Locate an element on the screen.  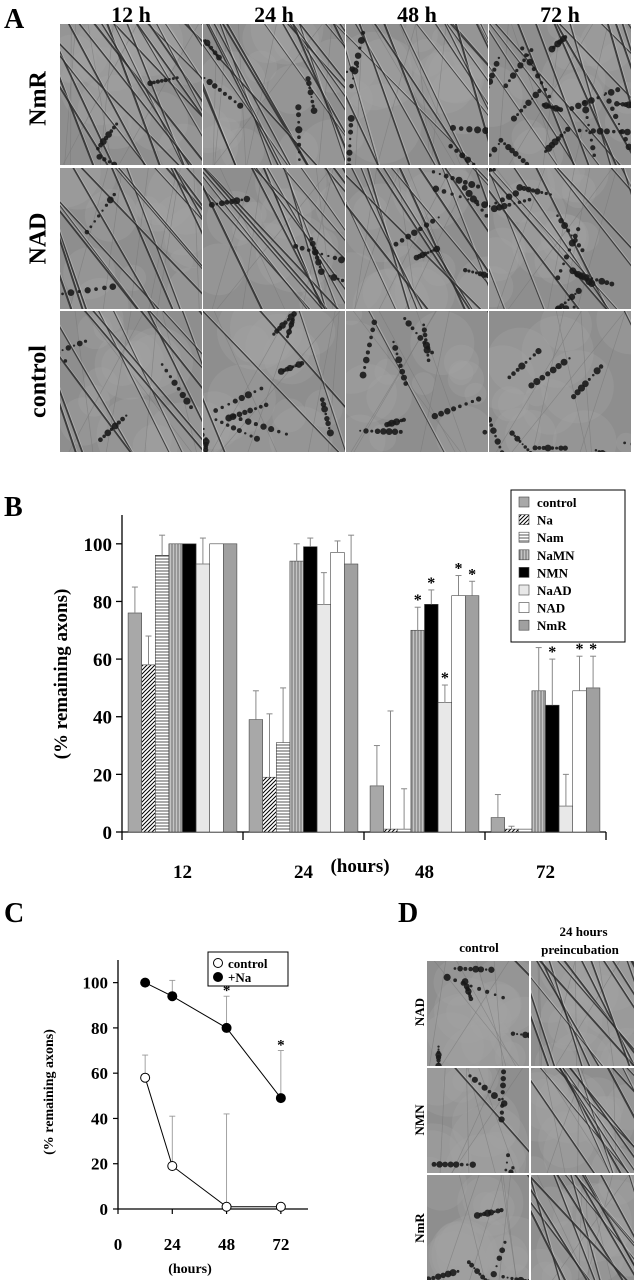
panel-b-category-label: 48 is located at coordinates (424, 872).